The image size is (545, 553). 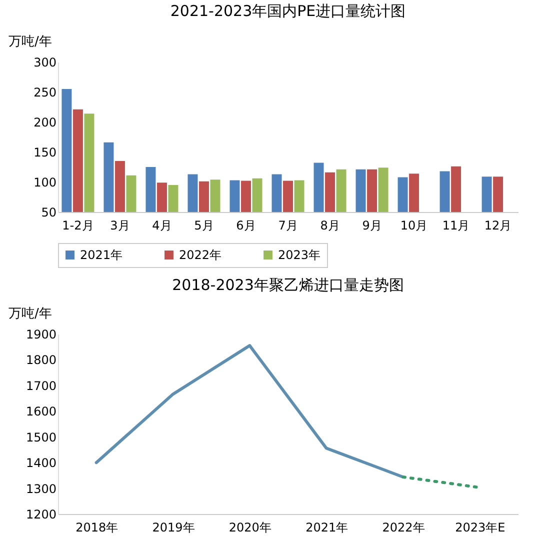 I want to click on y-tick-label: 1200, so click(x=41, y=515).